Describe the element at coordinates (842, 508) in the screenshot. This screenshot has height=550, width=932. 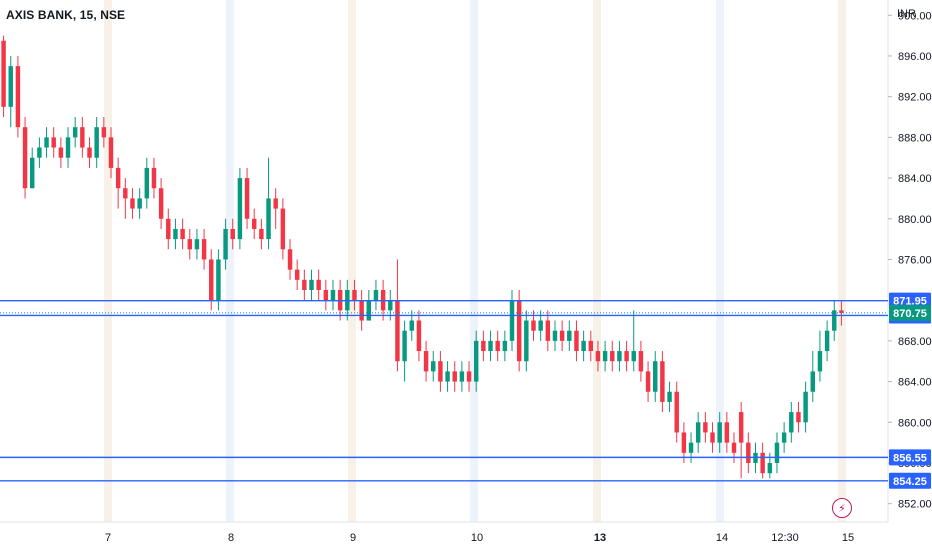
I see `lightning-icon: ⚡` at that location.